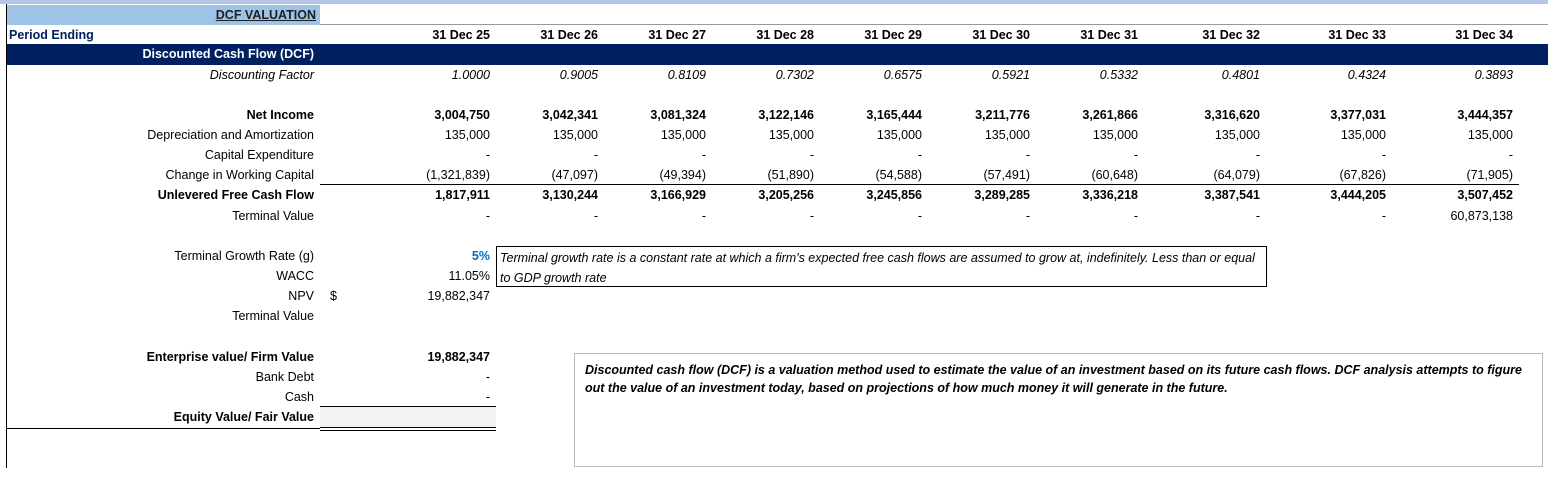 The width and height of the screenshot is (1548, 485). What do you see at coordinates (678, 195) in the screenshot?
I see `value-cell: 3,166,929` at bounding box center [678, 195].